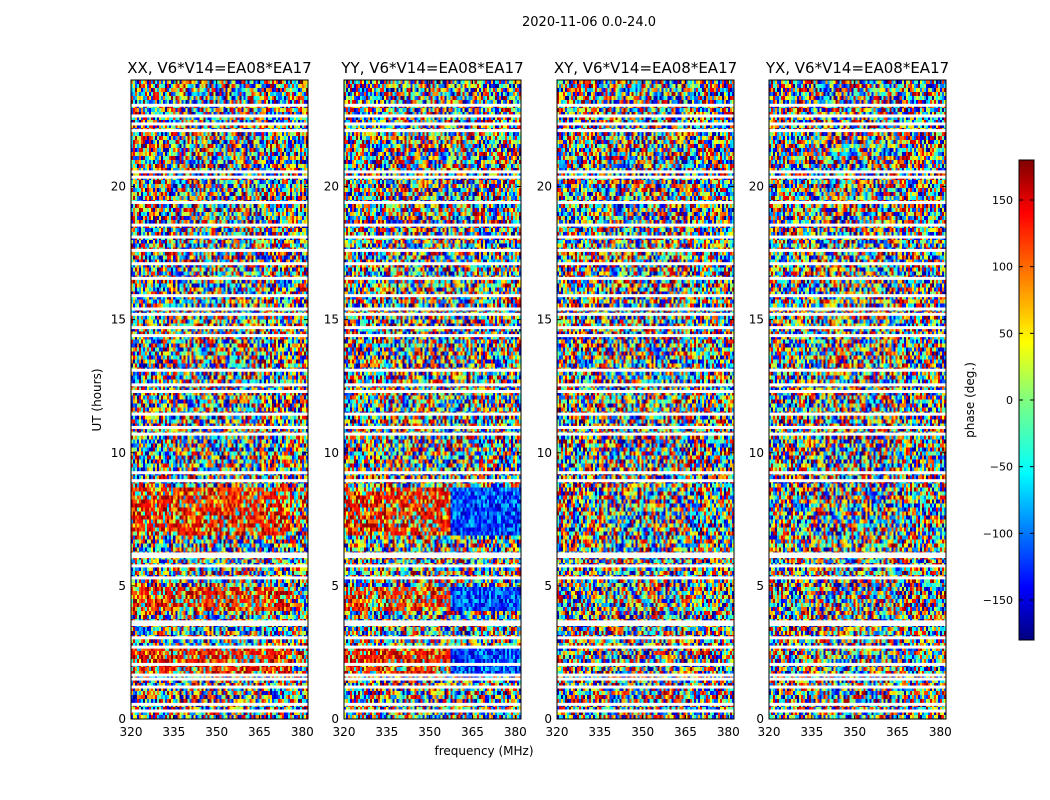  What do you see at coordinates (645, 68) in the screenshot?
I see `panel-title: XY, V6*V14=EA08*EA17` at bounding box center [645, 68].